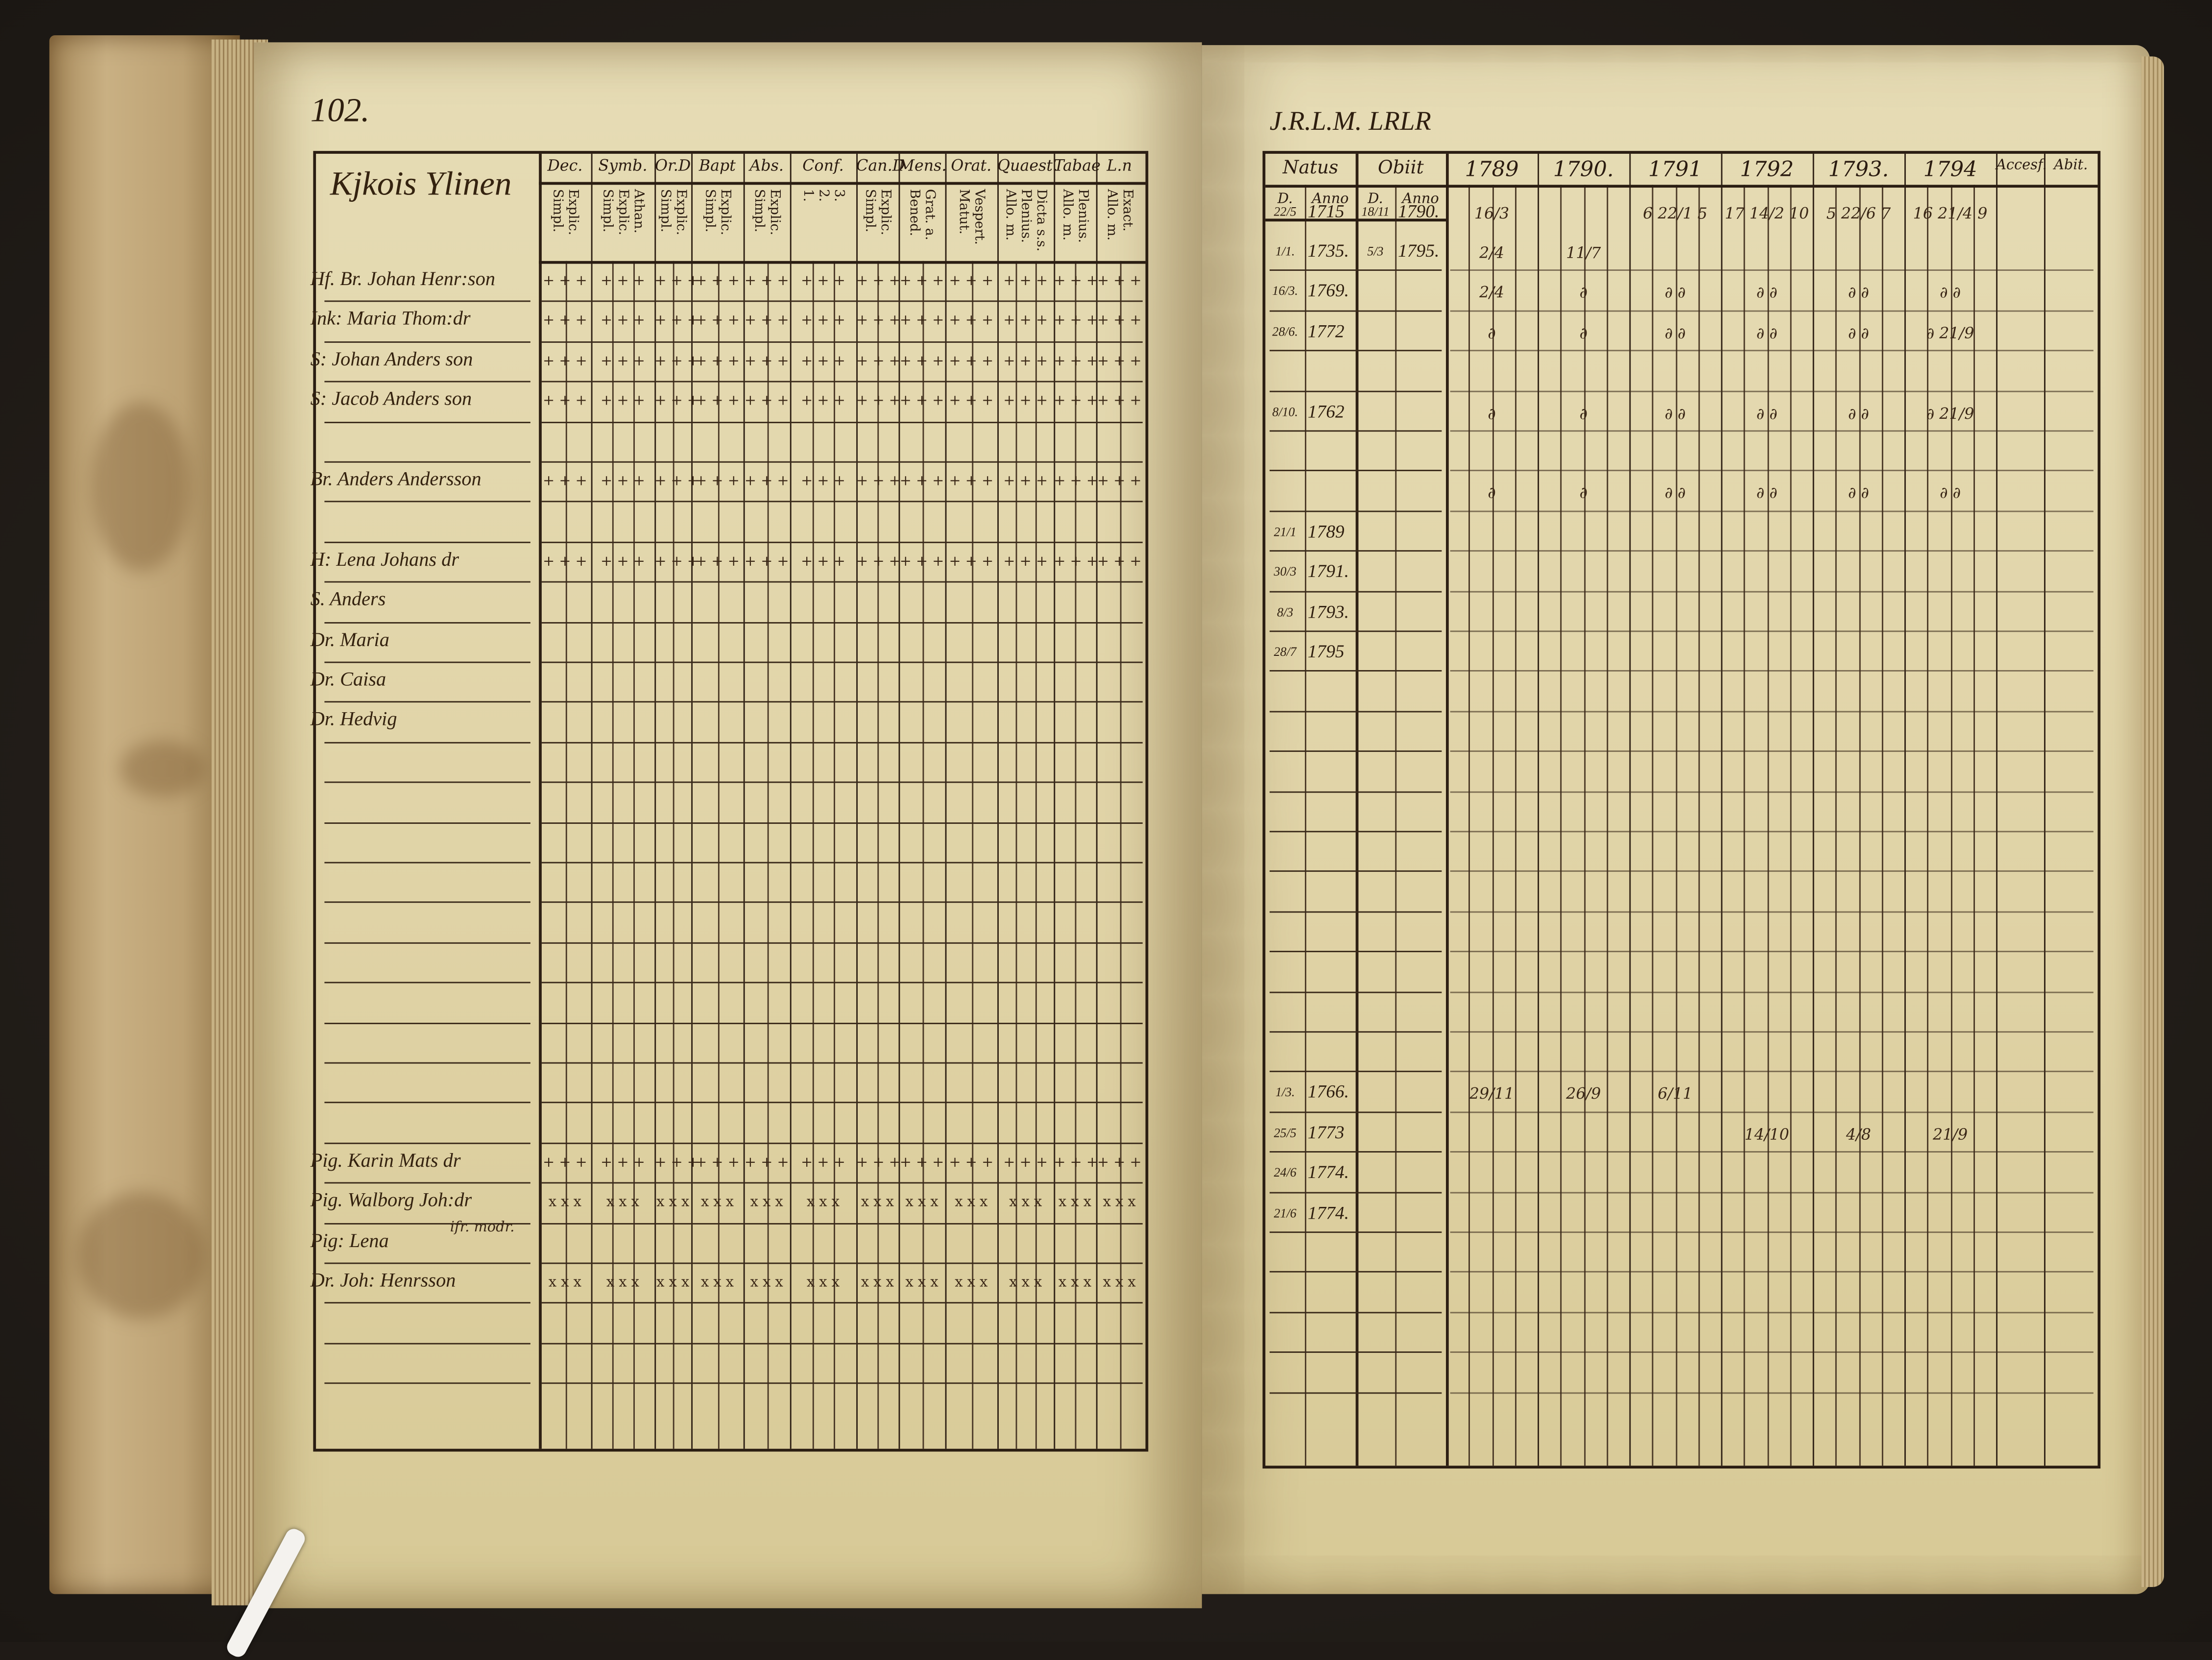 Image resolution: width=2212 pixels, height=1660 pixels. What do you see at coordinates (963, 212) in the screenshot?
I see `column-subheader: Matut.` at bounding box center [963, 212].